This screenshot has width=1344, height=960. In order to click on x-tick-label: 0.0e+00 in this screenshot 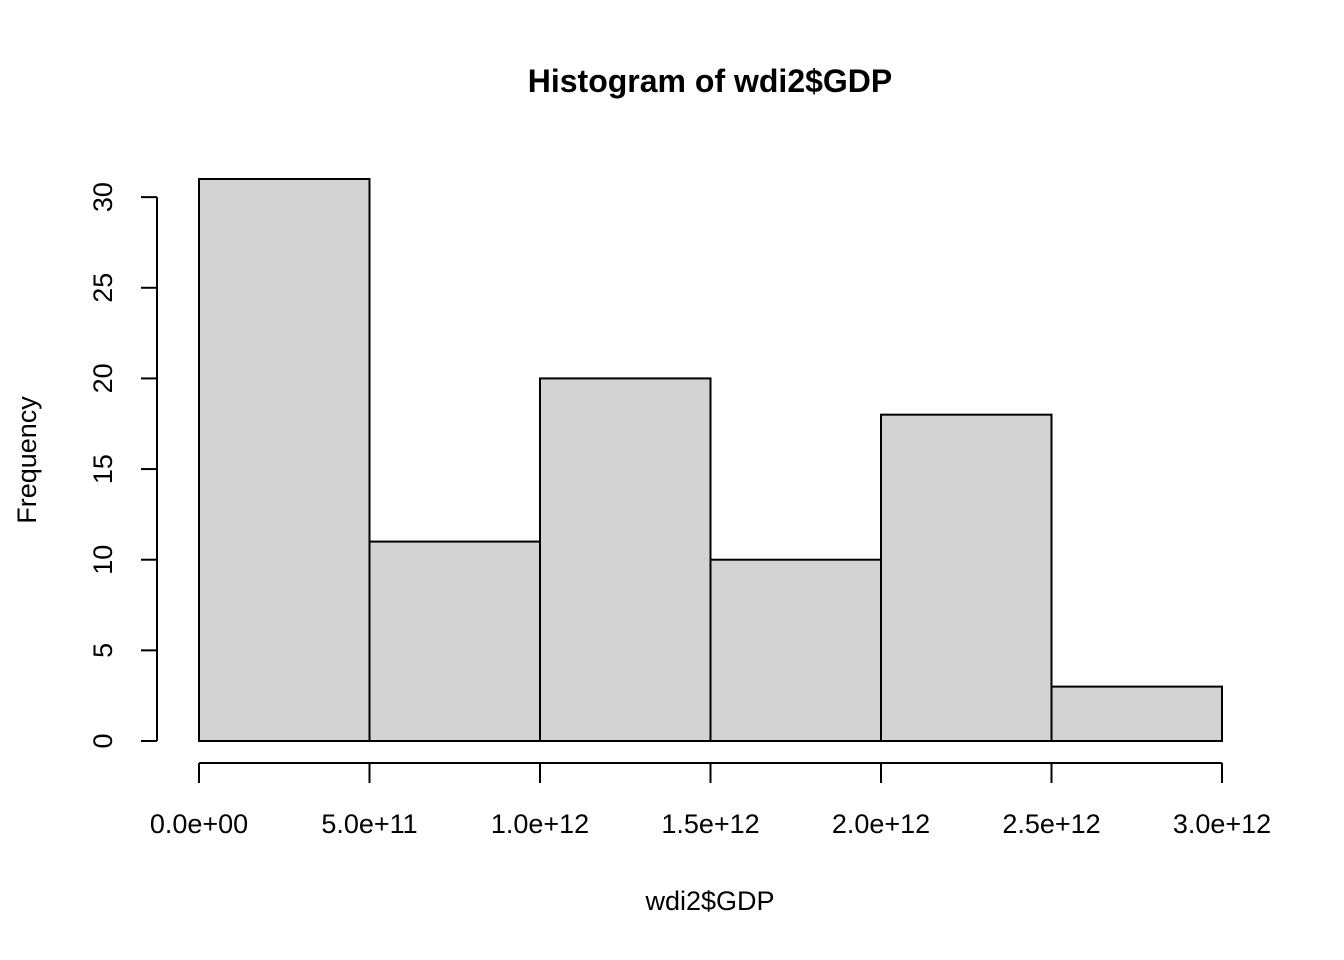, I will do `click(199, 824)`.